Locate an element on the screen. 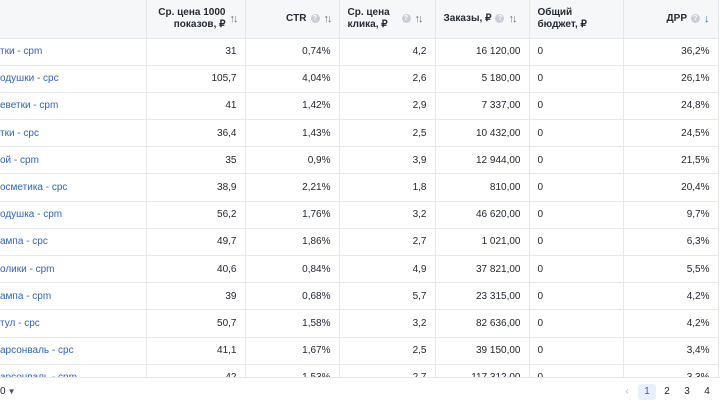  header-drr: ДРР? ↓ is located at coordinates (671, 19).